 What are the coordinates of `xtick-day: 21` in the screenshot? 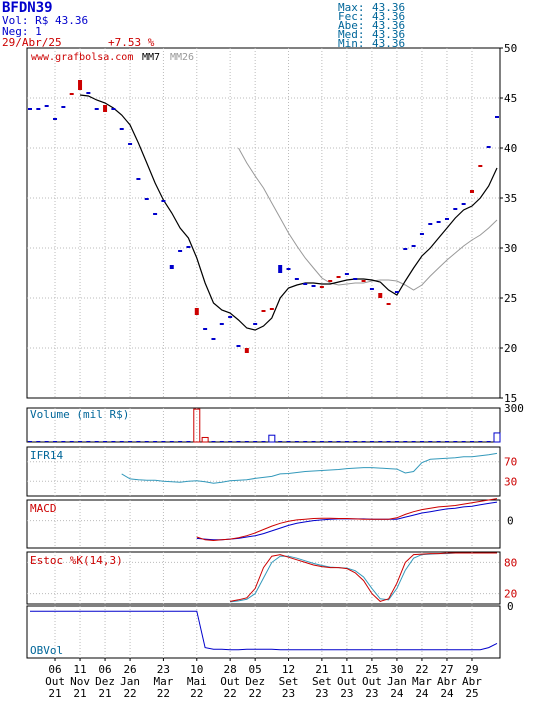 It's located at (321, 669).